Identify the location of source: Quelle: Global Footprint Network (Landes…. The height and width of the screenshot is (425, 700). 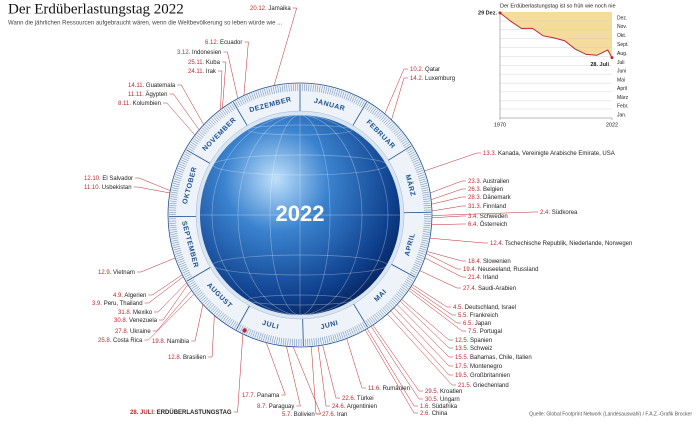
(610, 414).